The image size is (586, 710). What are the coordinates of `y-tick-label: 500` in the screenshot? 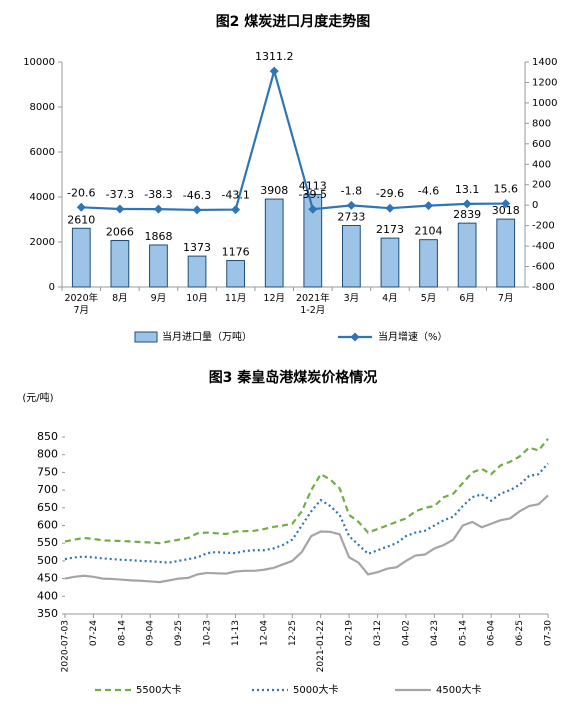 It's located at (47, 560).